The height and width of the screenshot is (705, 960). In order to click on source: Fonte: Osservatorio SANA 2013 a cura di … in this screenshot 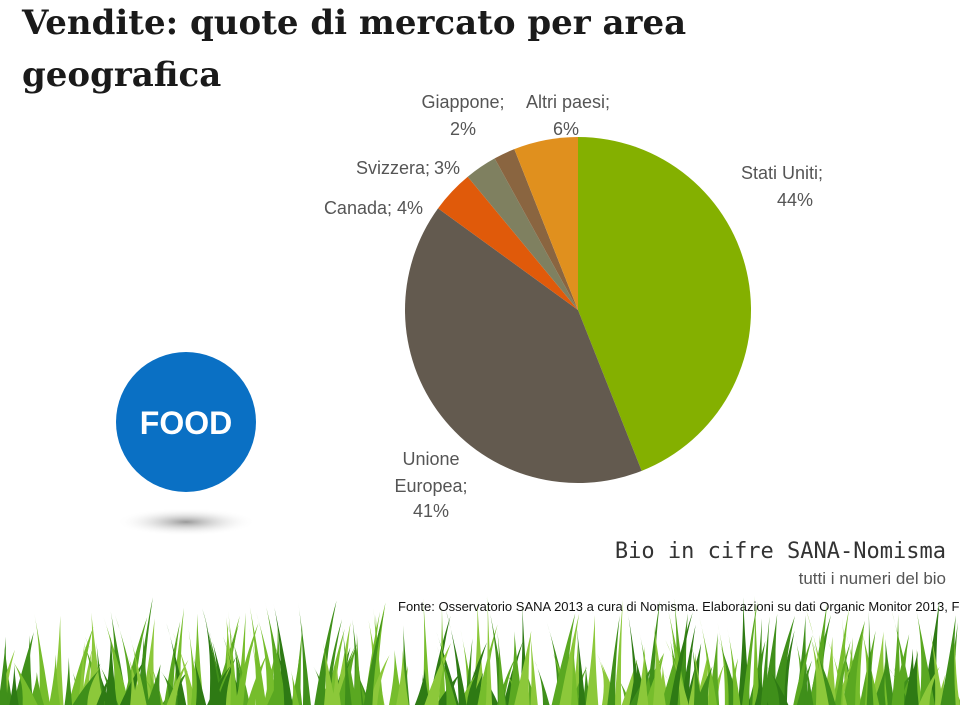, I will do `click(679, 606)`.